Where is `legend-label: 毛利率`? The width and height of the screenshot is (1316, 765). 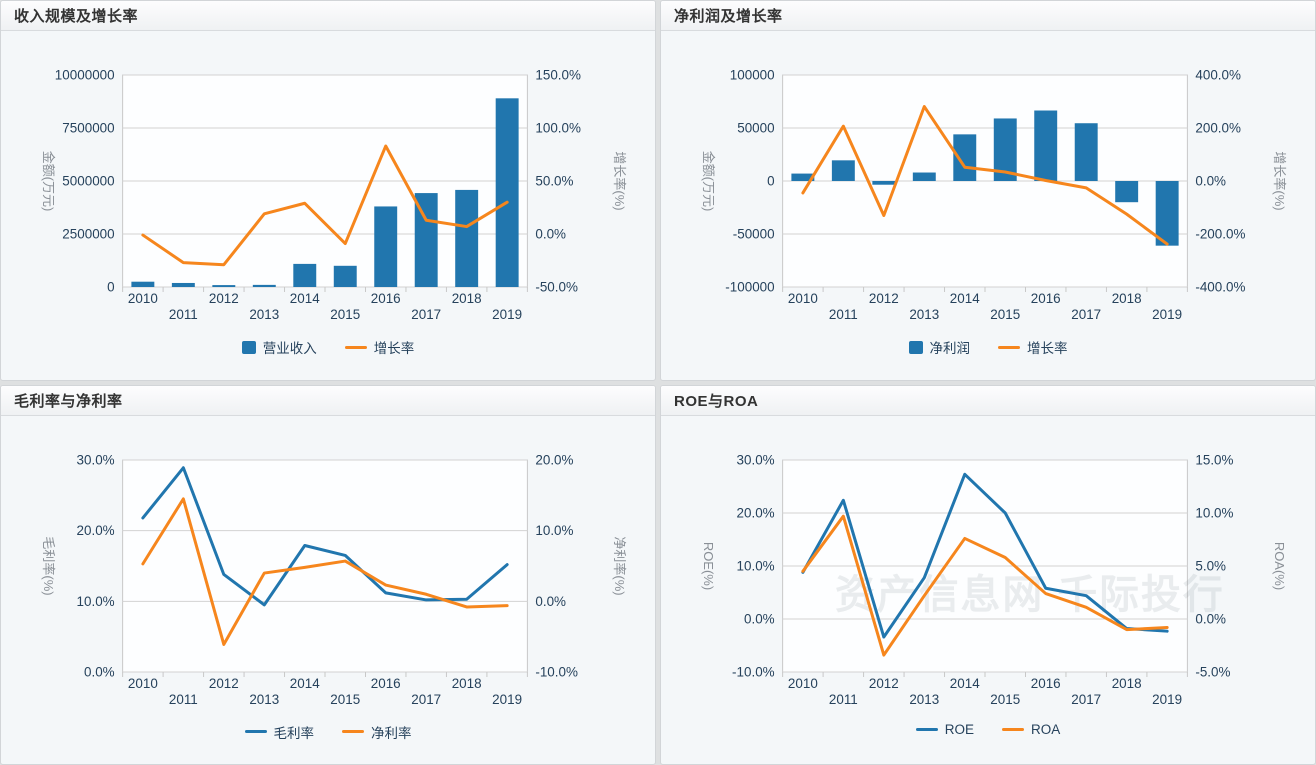 legend-label: 毛利率 is located at coordinates (294, 733).